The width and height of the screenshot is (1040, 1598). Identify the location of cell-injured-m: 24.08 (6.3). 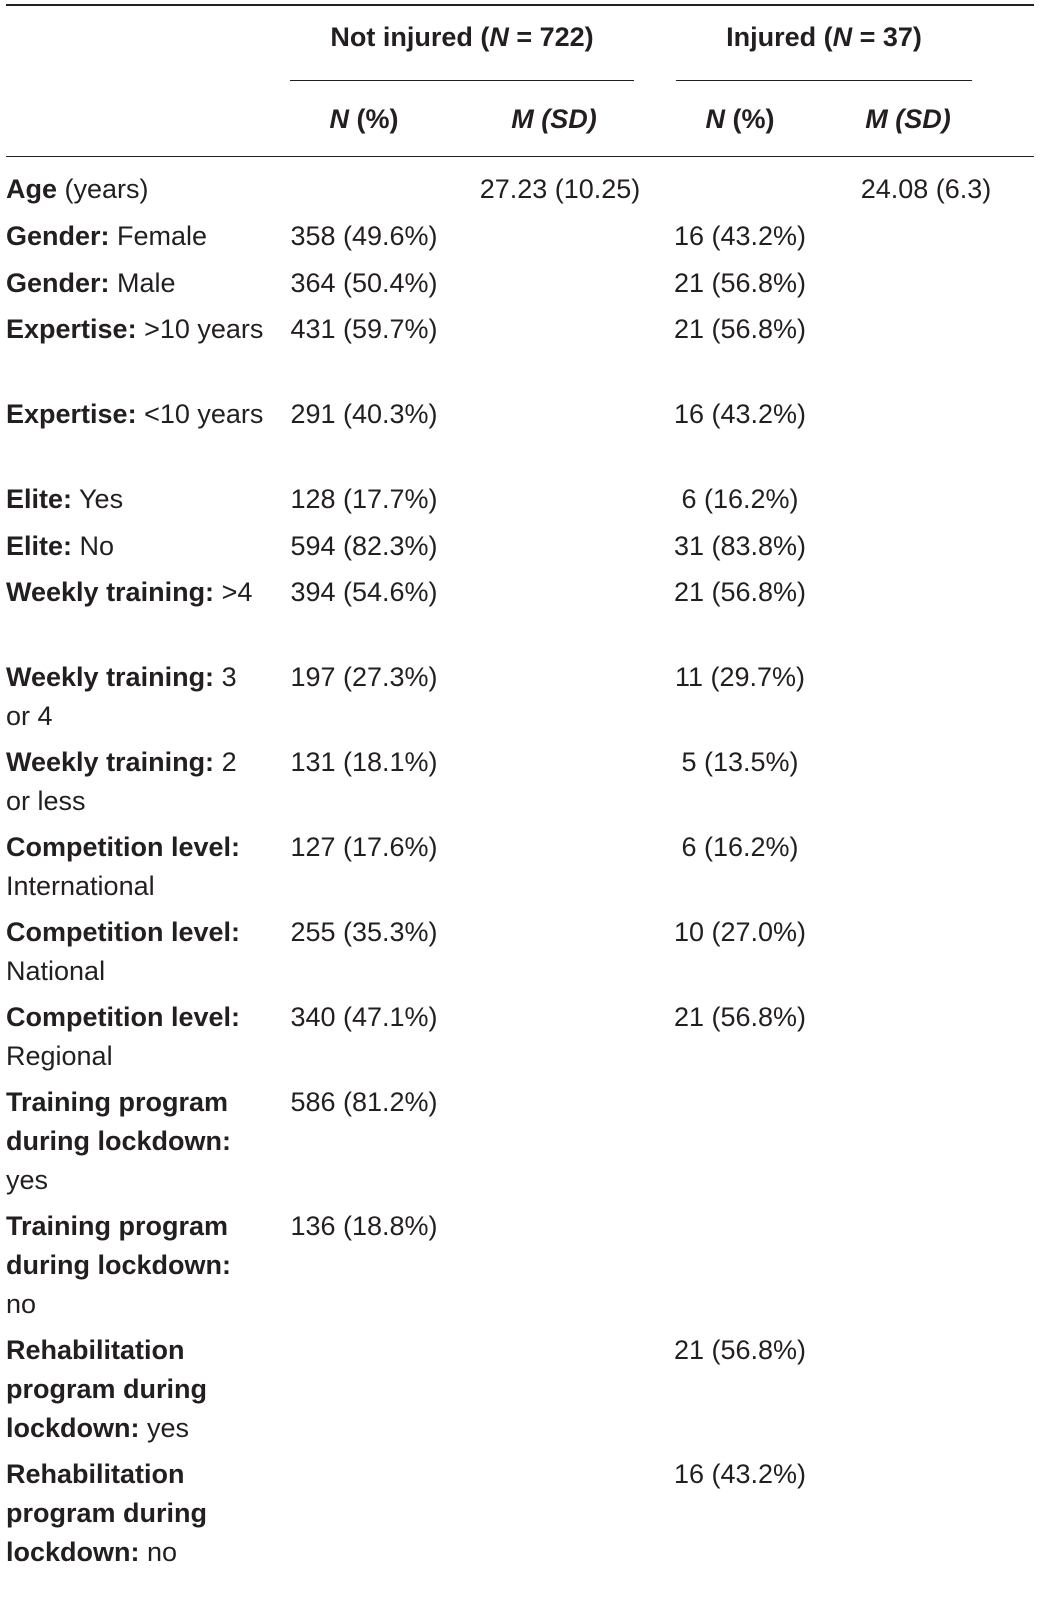
(926, 189).